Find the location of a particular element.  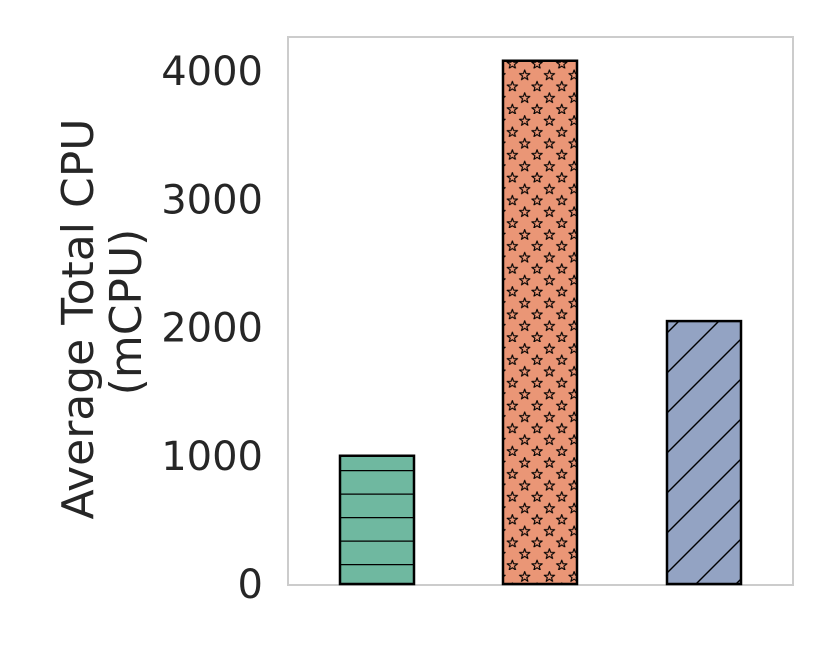

bar-2-hatch is located at coordinates (540, 322).